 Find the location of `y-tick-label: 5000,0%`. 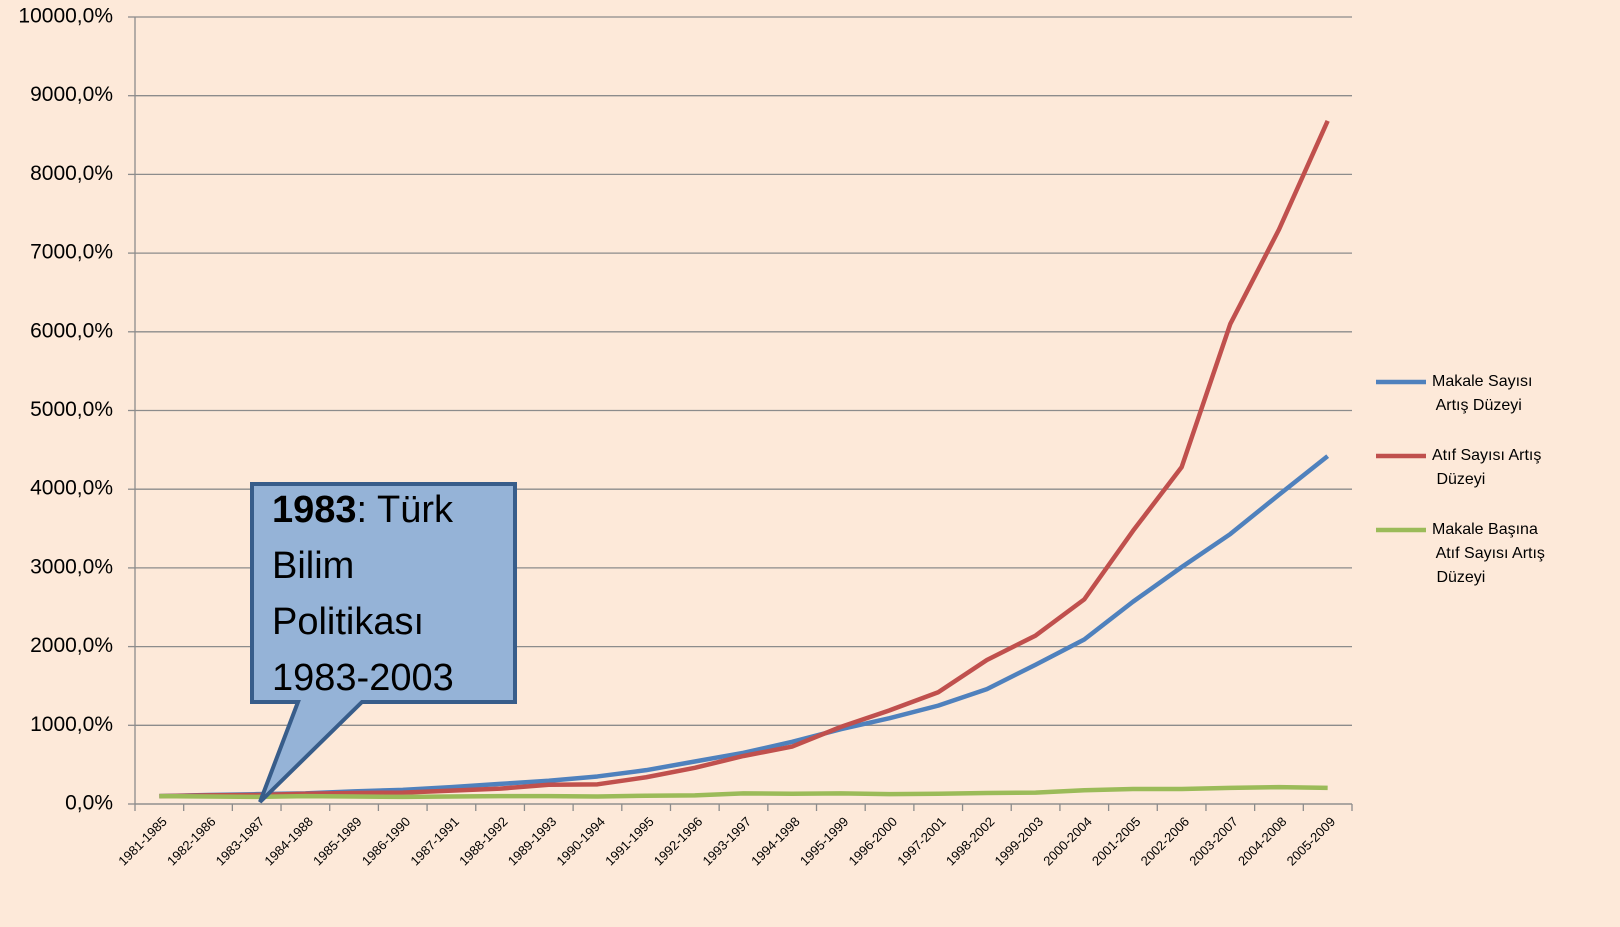

y-tick-label: 5000,0% is located at coordinates (71, 409).